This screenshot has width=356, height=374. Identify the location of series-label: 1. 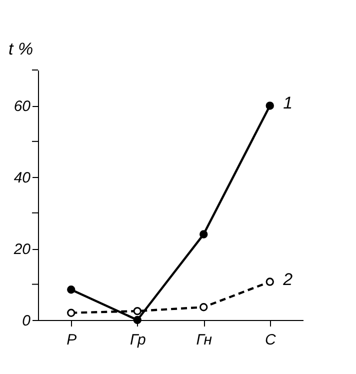
(288, 103).